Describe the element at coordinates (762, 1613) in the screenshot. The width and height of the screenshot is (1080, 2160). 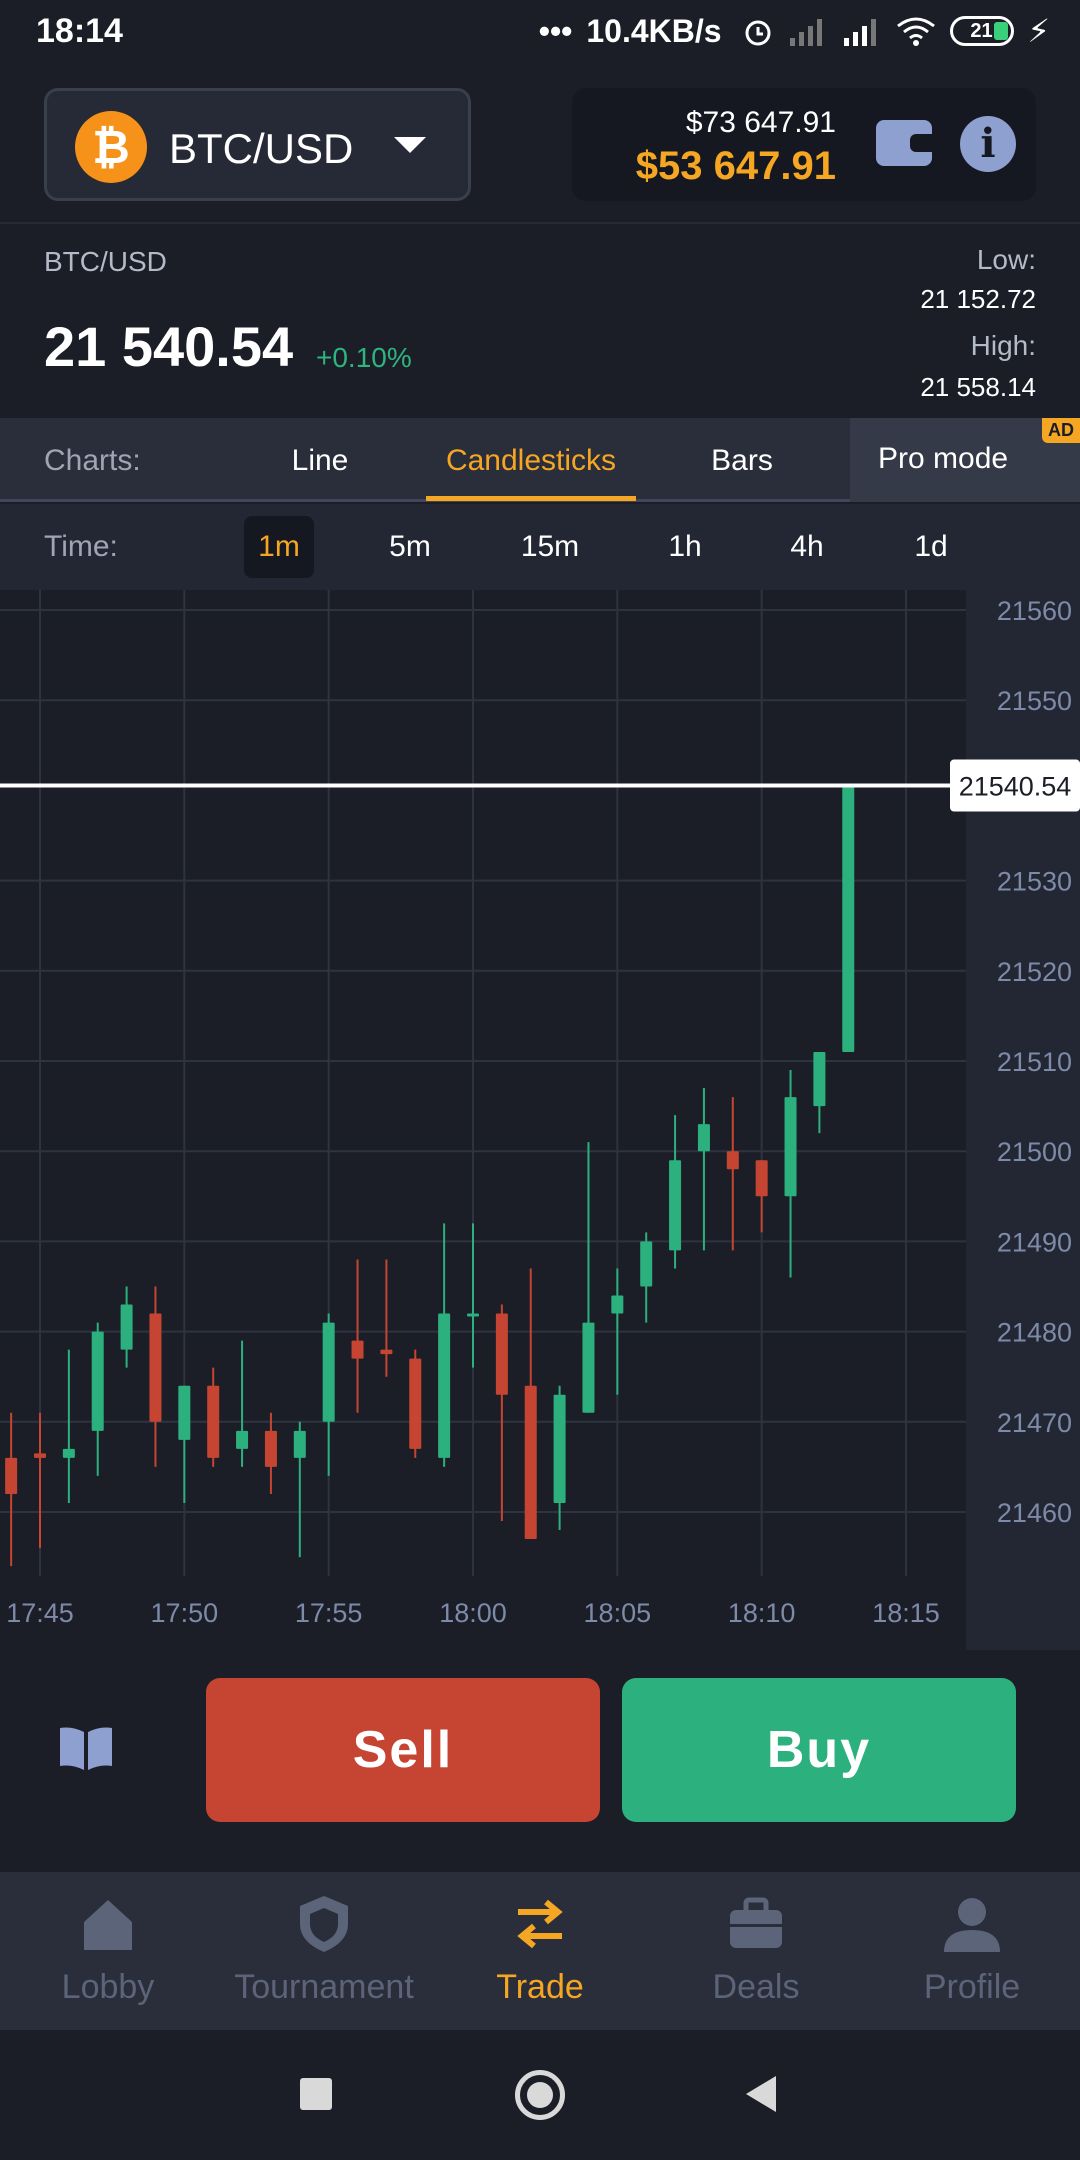
I see `x-tick-label: 18:10` at that location.